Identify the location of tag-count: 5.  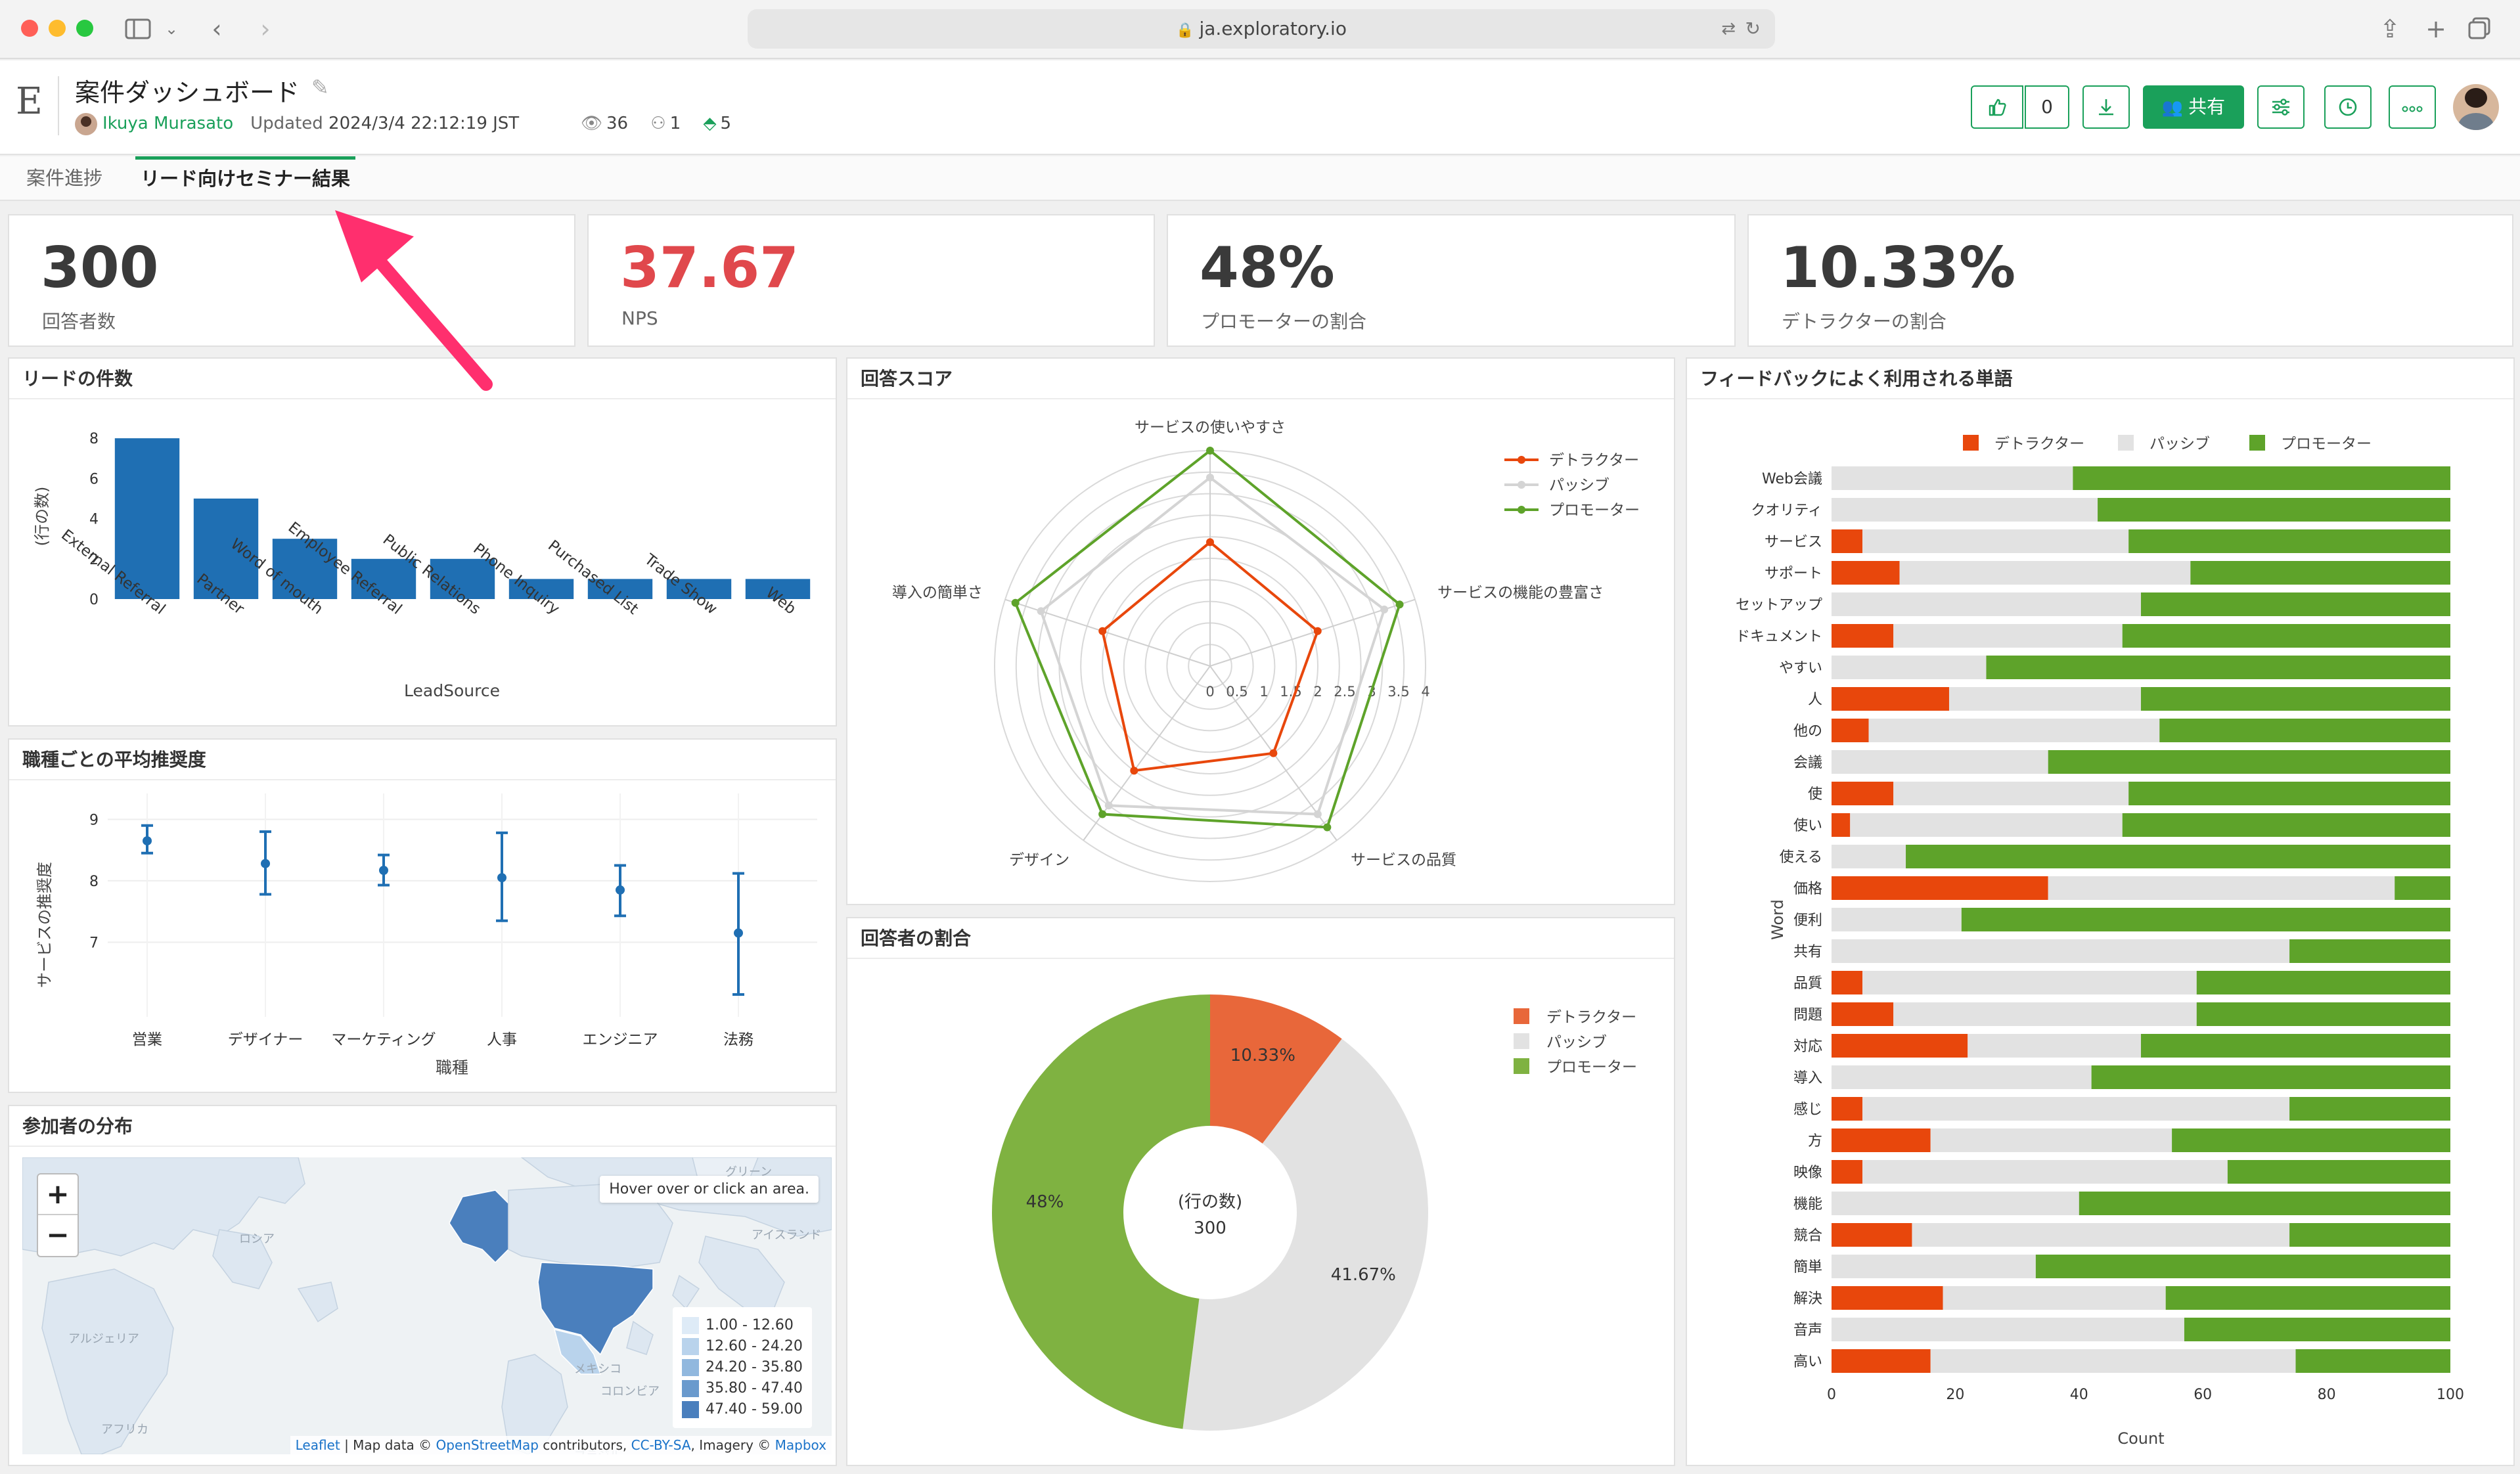
(726, 123).